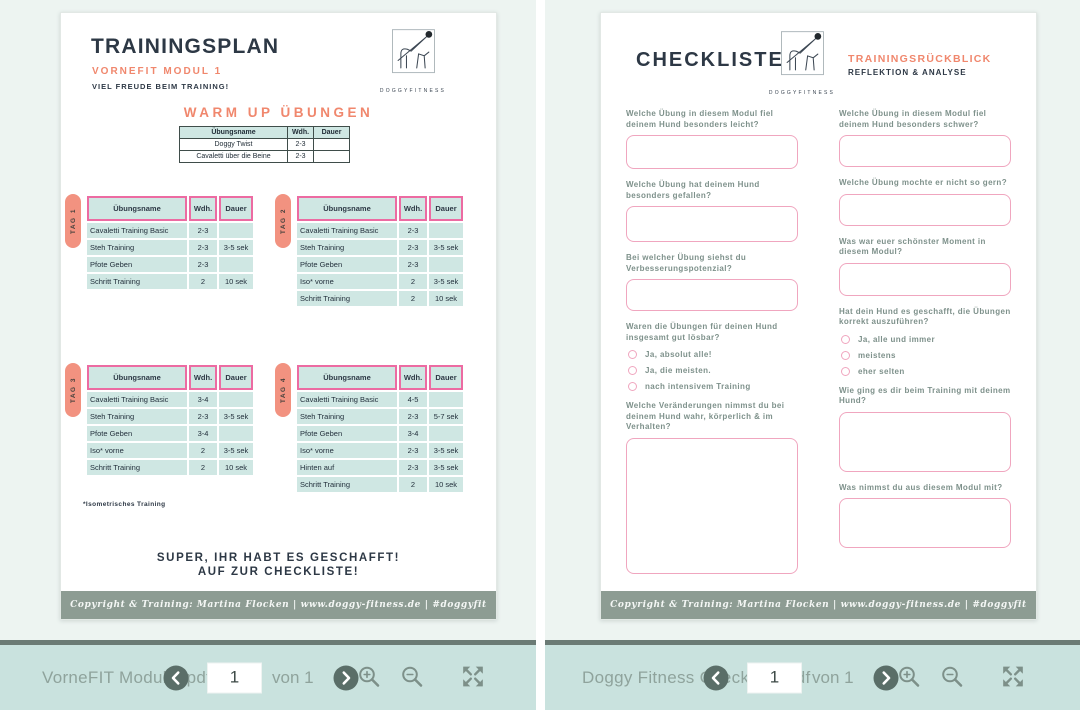  What do you see at coordinates (897, 339) in the screenshot?
I see `radio-option-label: Ja, alle und immer` at bounding box center [897, 339].